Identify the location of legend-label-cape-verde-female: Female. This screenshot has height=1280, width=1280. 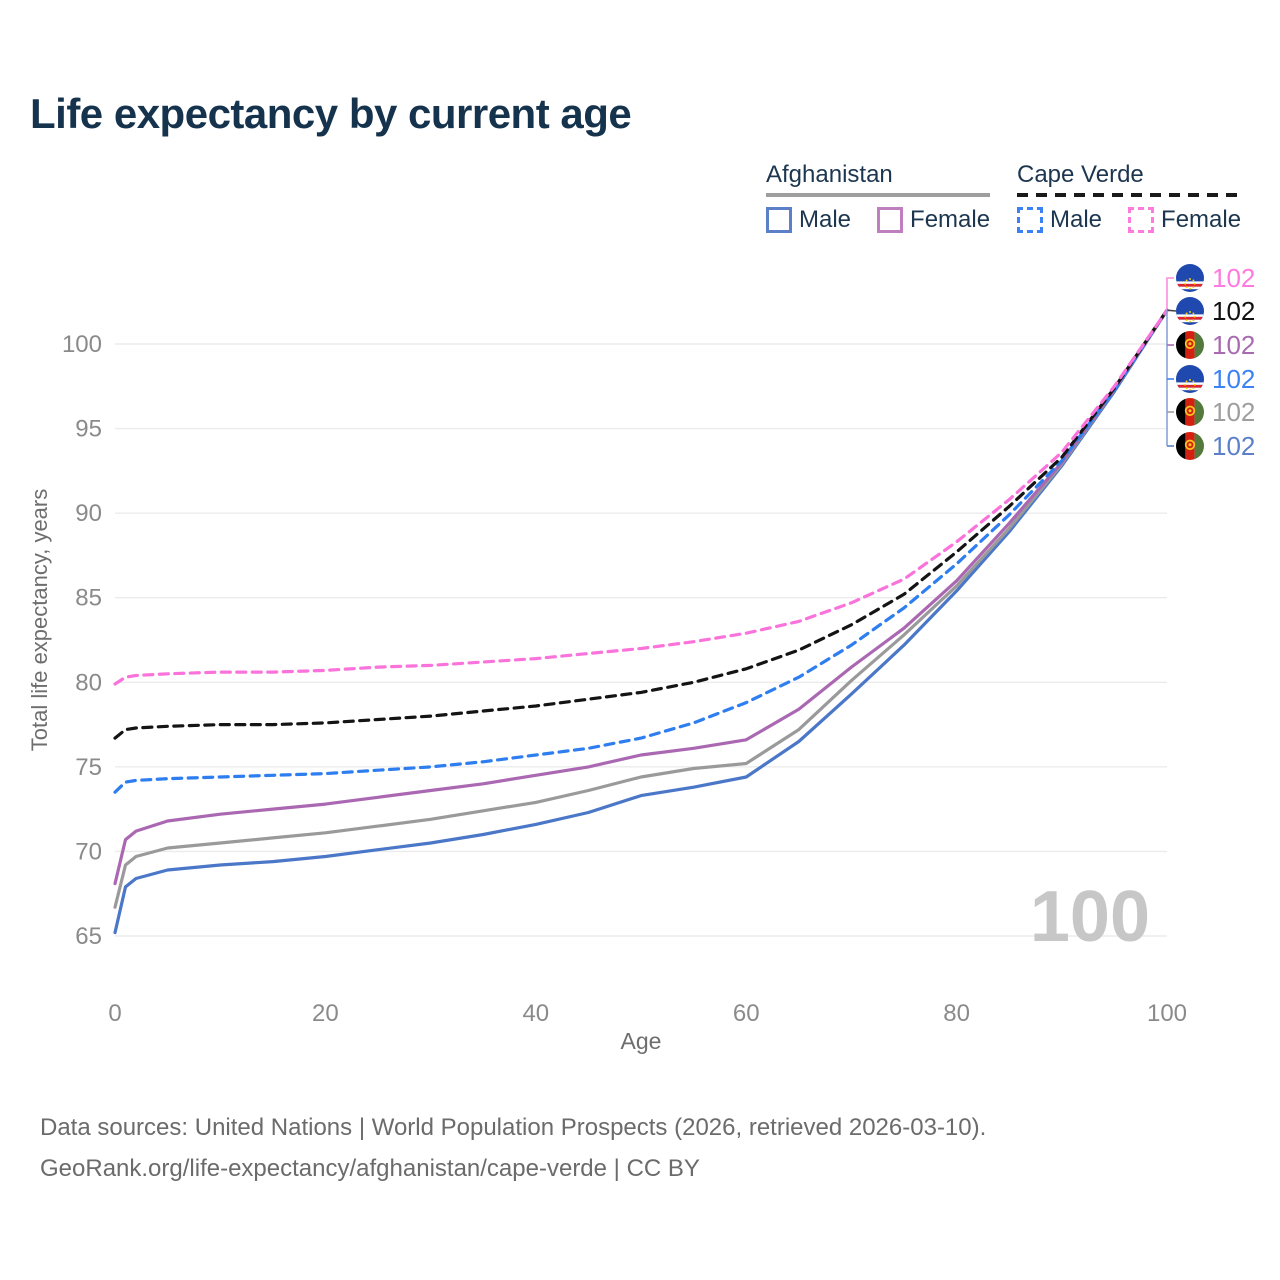
(1201, 219).